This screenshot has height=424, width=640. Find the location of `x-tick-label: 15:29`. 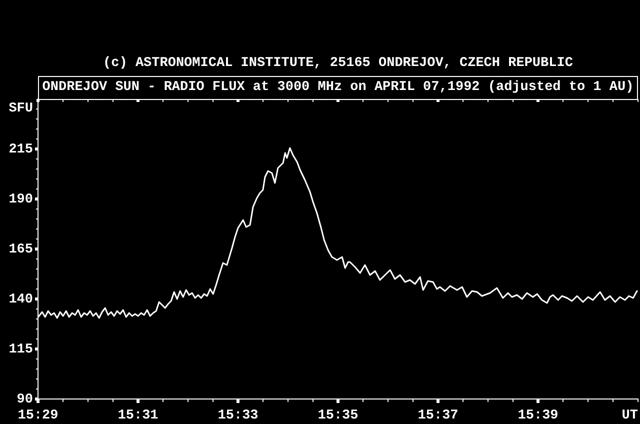

x-tick-label: 15:29 is located at coordinates (38, 416).